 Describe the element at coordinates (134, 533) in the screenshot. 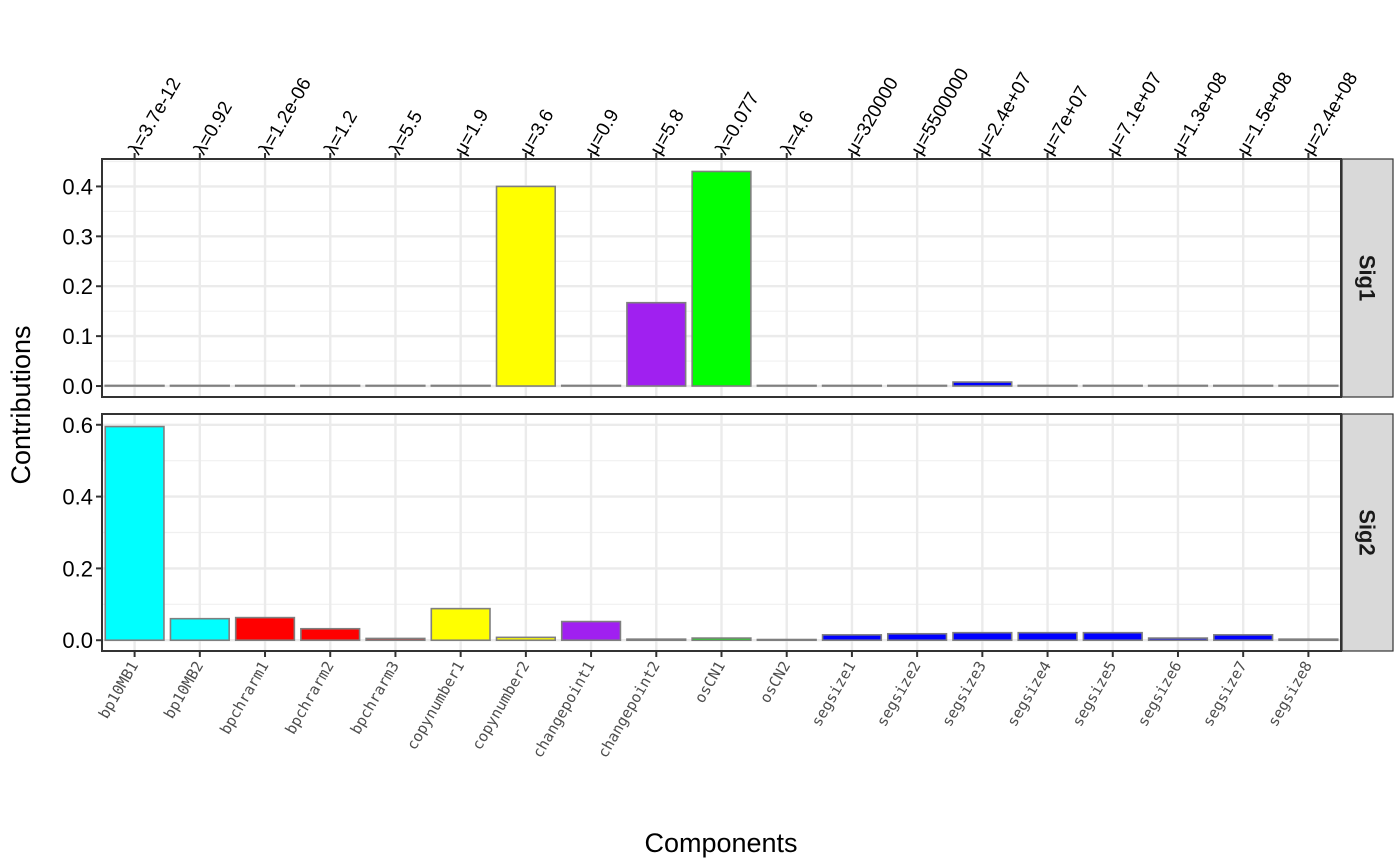

I see `bar-sig2-bp10MB1` at that location.